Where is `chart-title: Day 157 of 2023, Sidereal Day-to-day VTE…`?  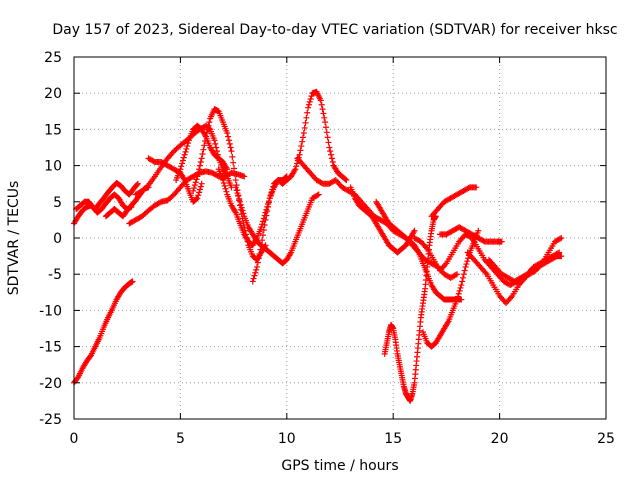
chart-title: Day 157 of 2023, Sidereal Day-to-day VTE… is located at coordinates (334, 30).